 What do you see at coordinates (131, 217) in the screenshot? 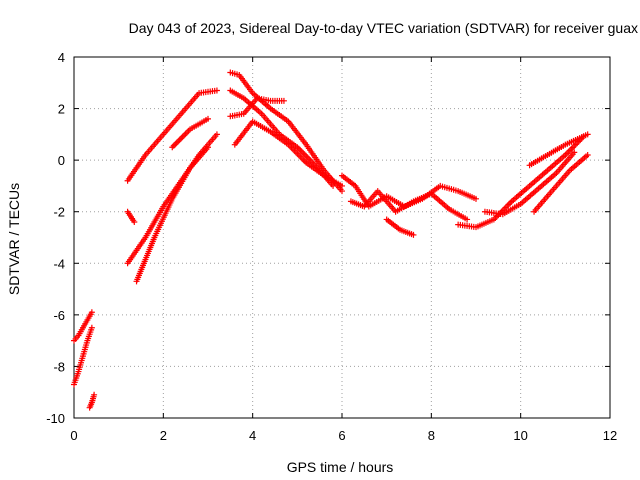
I see `series-arc-g` at bounding box center [131, 217].